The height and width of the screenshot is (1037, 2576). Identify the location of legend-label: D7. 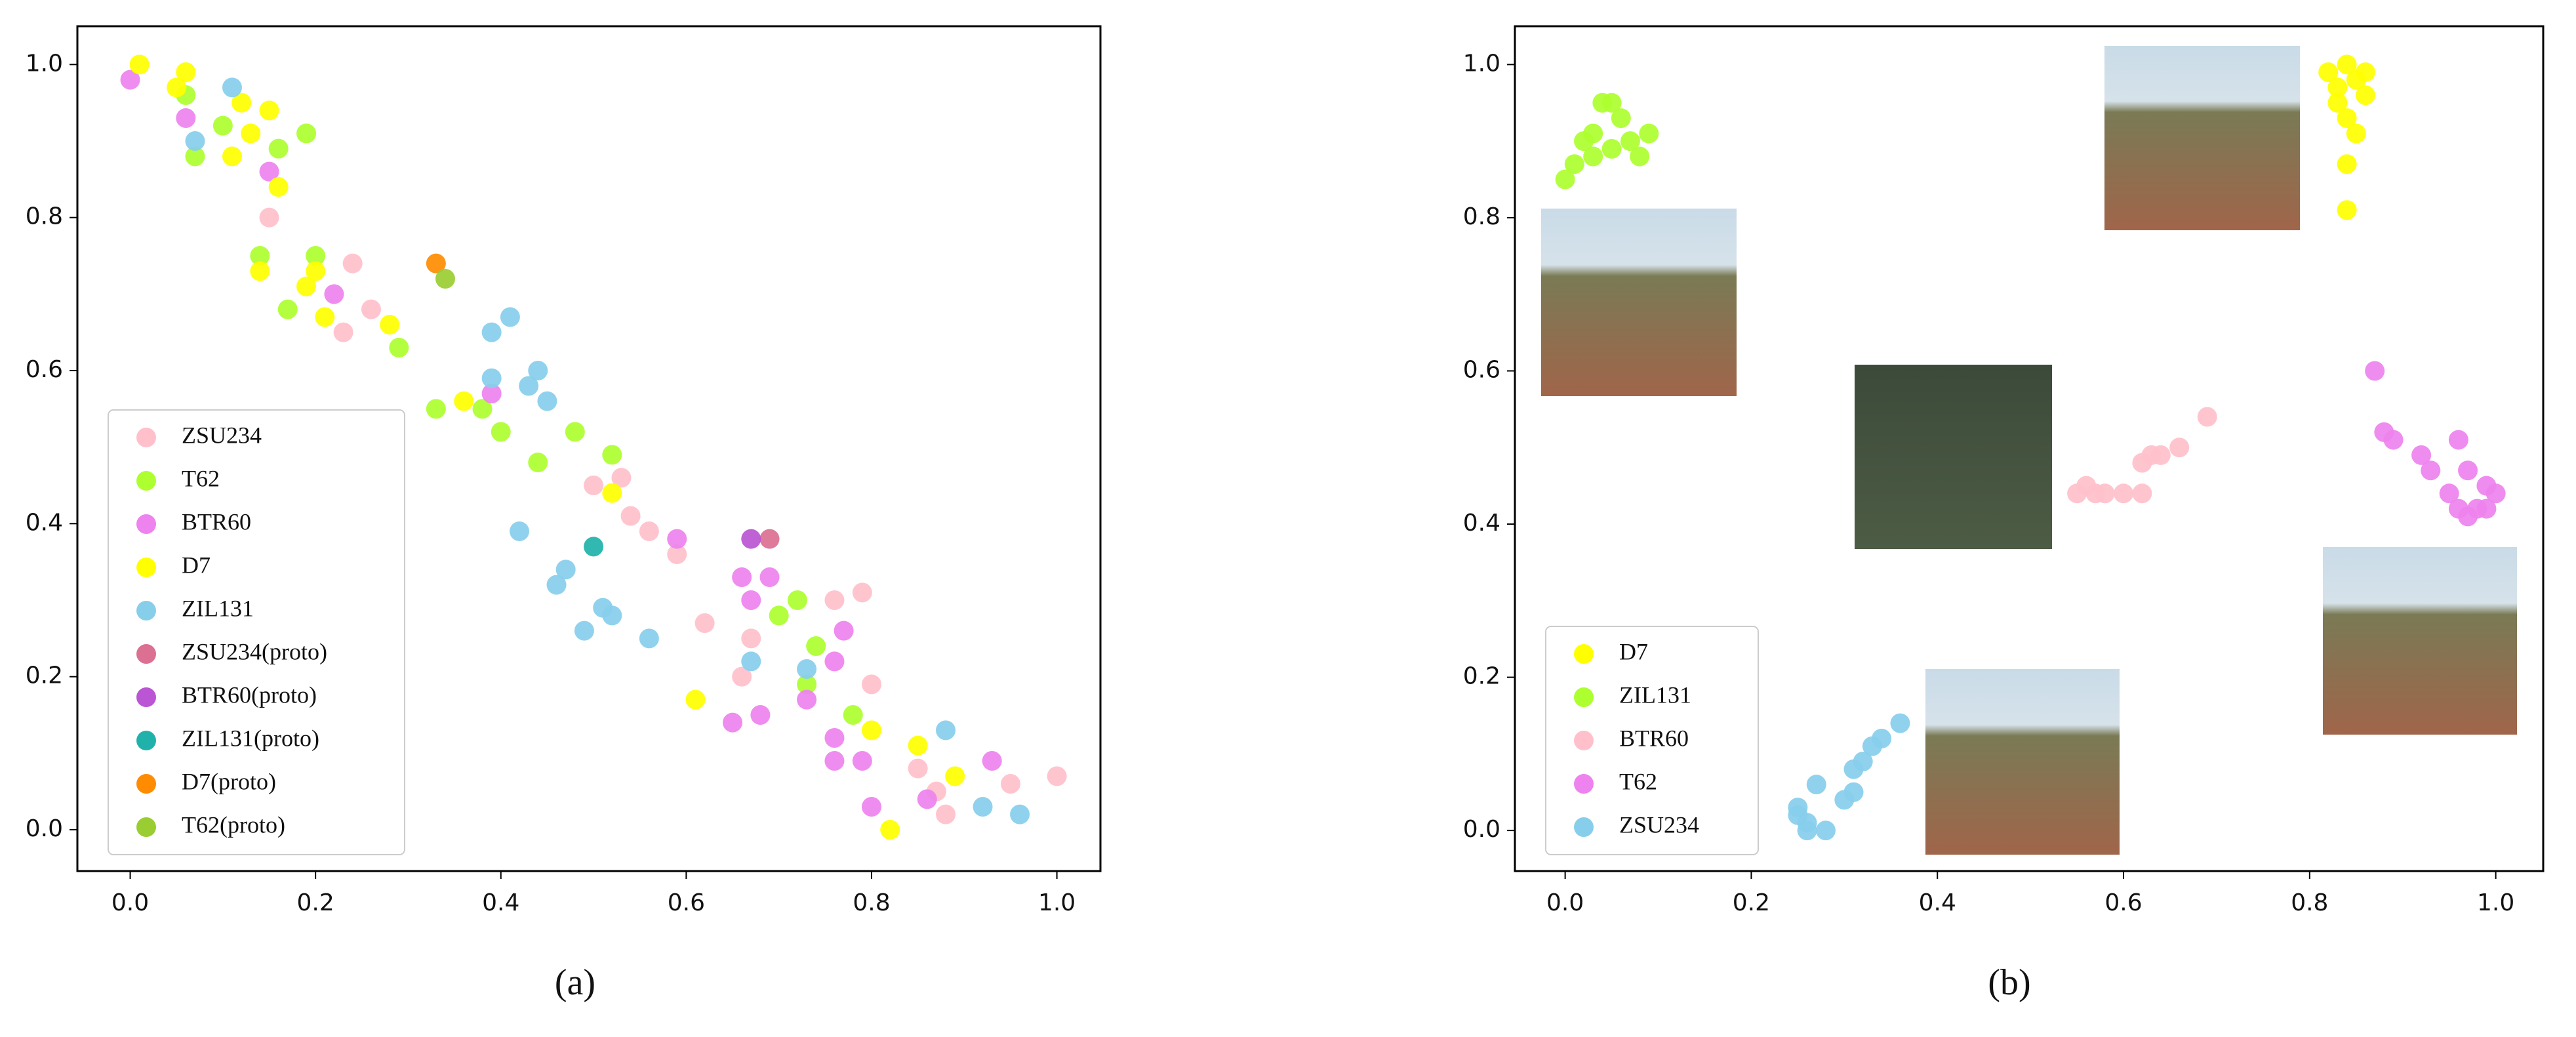
(1633, 651).